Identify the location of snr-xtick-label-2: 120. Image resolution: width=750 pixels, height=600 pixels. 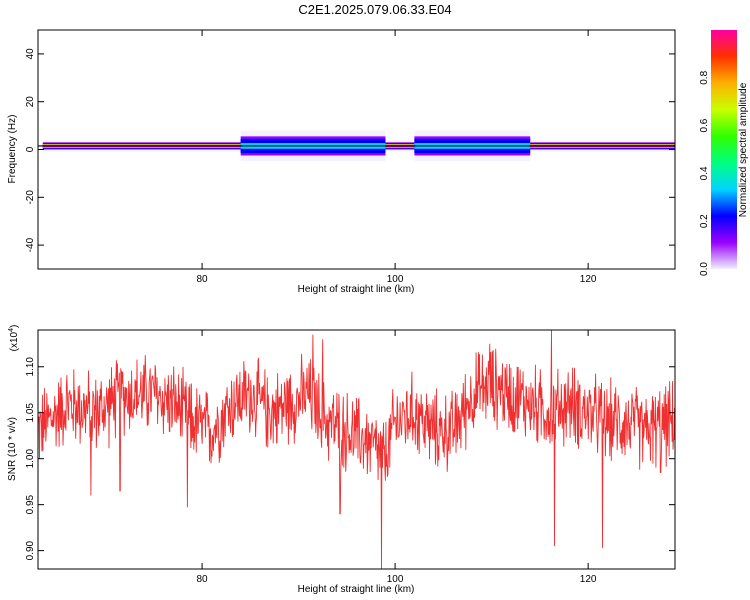
(588, 579).